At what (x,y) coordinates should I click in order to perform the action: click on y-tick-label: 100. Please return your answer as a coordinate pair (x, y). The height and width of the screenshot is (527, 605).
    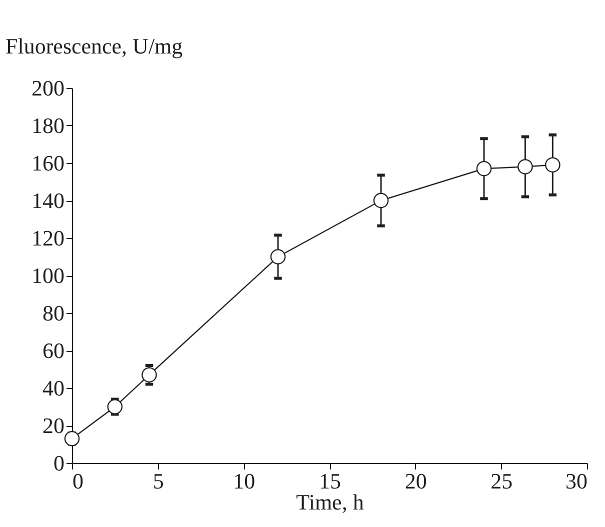
    Looking at the image, I should click on (48, 275).